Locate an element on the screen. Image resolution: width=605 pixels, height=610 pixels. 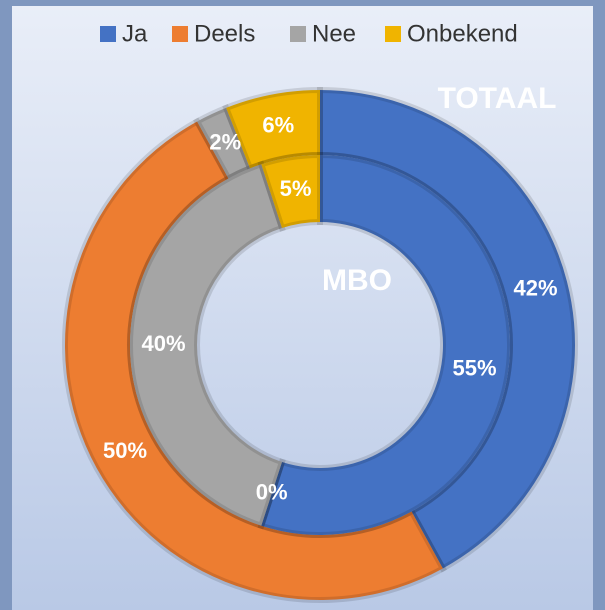
data-label: 55% is located at coordinates (475, 367).